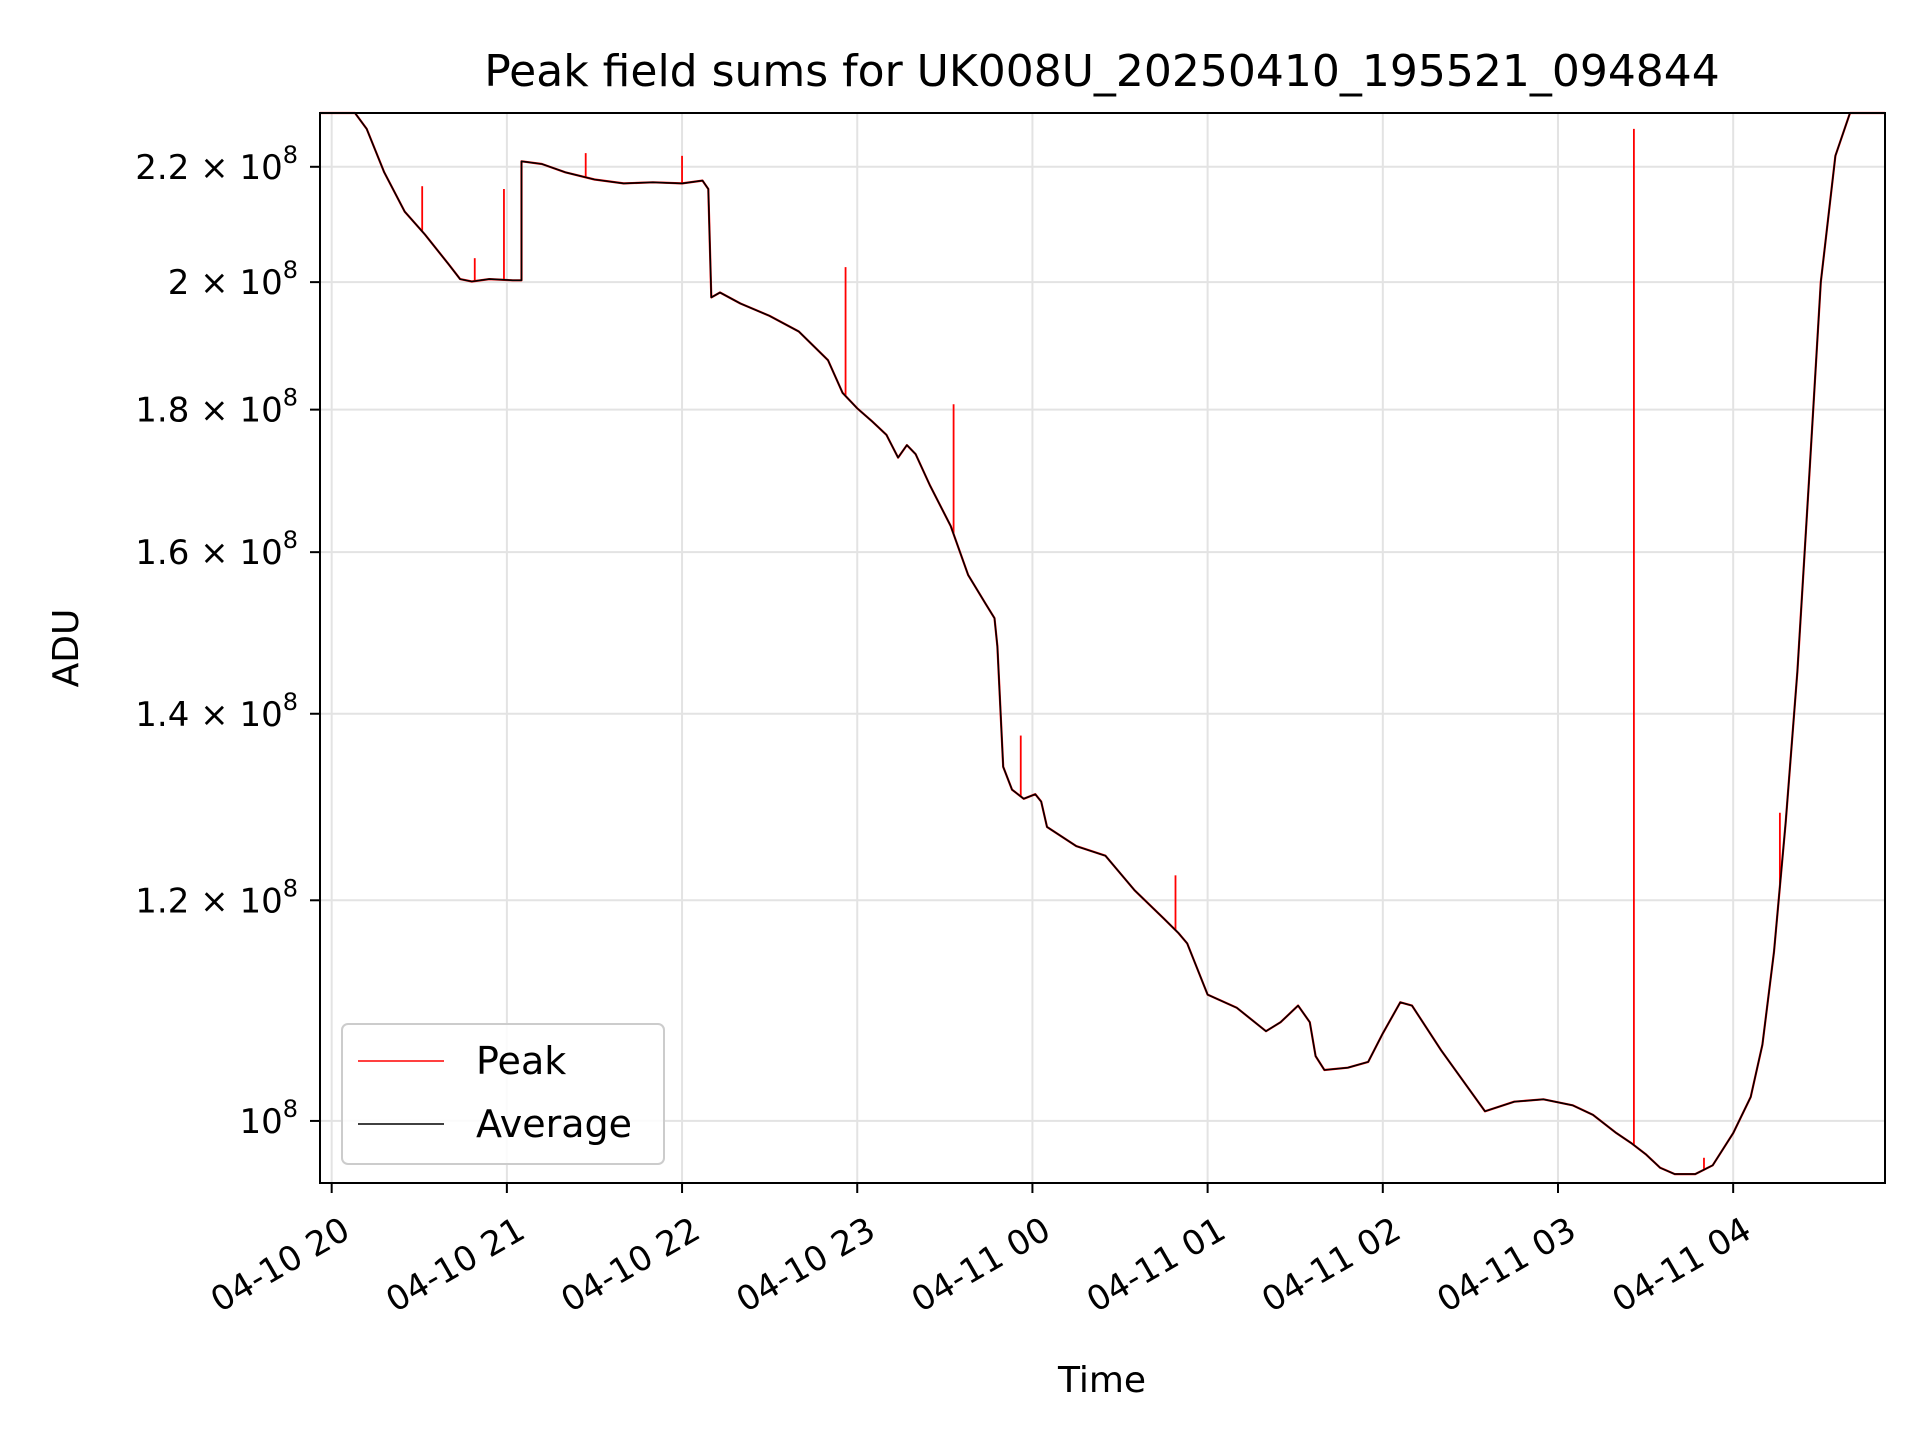 The width and height of the screenshot is (1920, 1440). What do you see at coordinates (1101, 1380) in the screenshot?
I see `x-axis-title: Time` at bounding box center [1101, 1380].